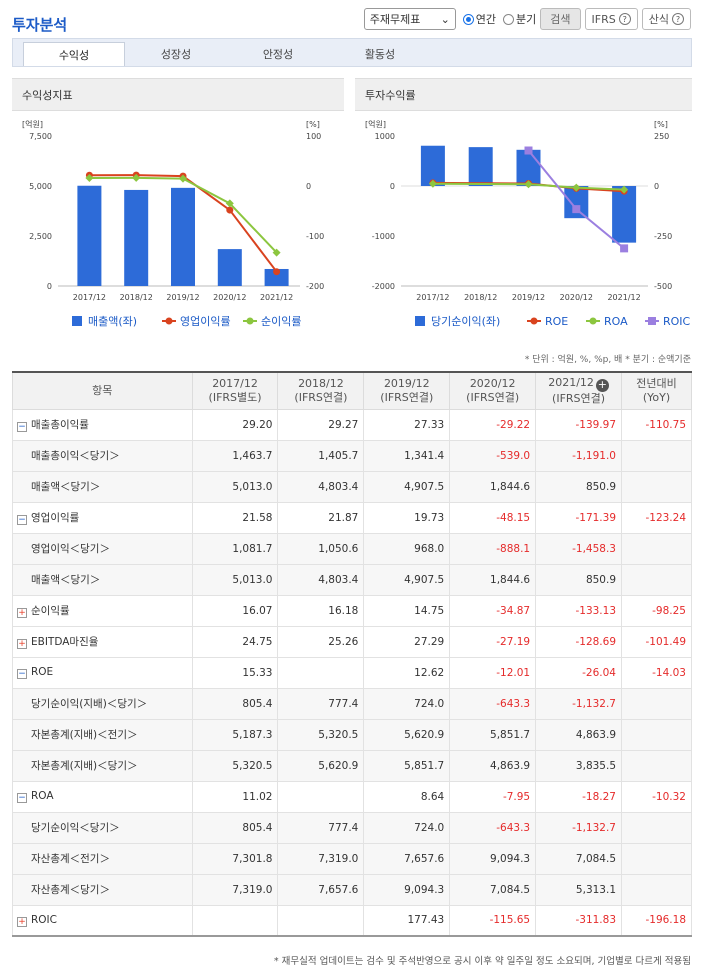 This screenshot has height=974, width=703. What do you see at coordinates (616, 321) in the screenshot?
I see `legend-label: ROA` at bounding box center [616, 321].